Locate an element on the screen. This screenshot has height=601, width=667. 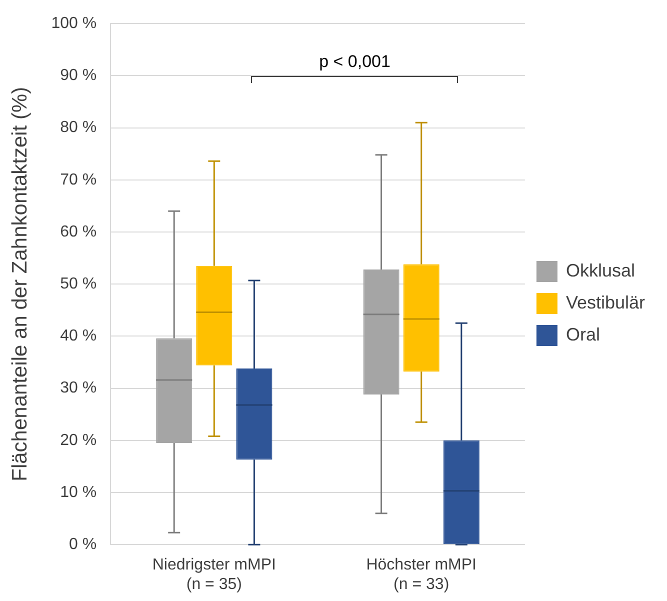
y-tick-label: 50 % is located at coordinates (78, 284).